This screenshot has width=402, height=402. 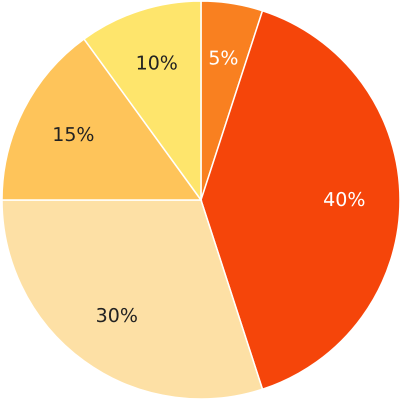 I want to click on data-label: 30%, so click(x=117, y=315).